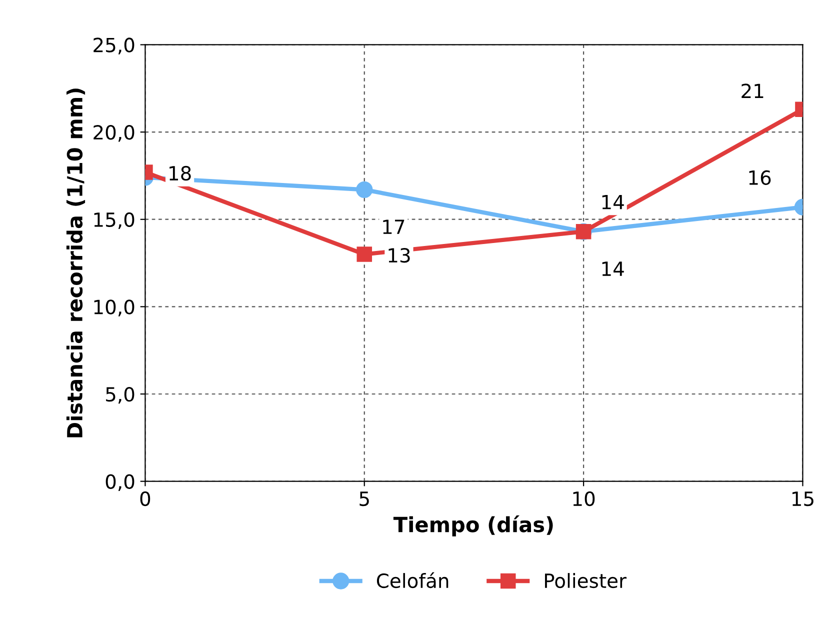 This screenshot has width=825, height=630. Describe the element at coordinates (120, 482) in the screenshot. I see `y-tick-label: 0,0` at that location.